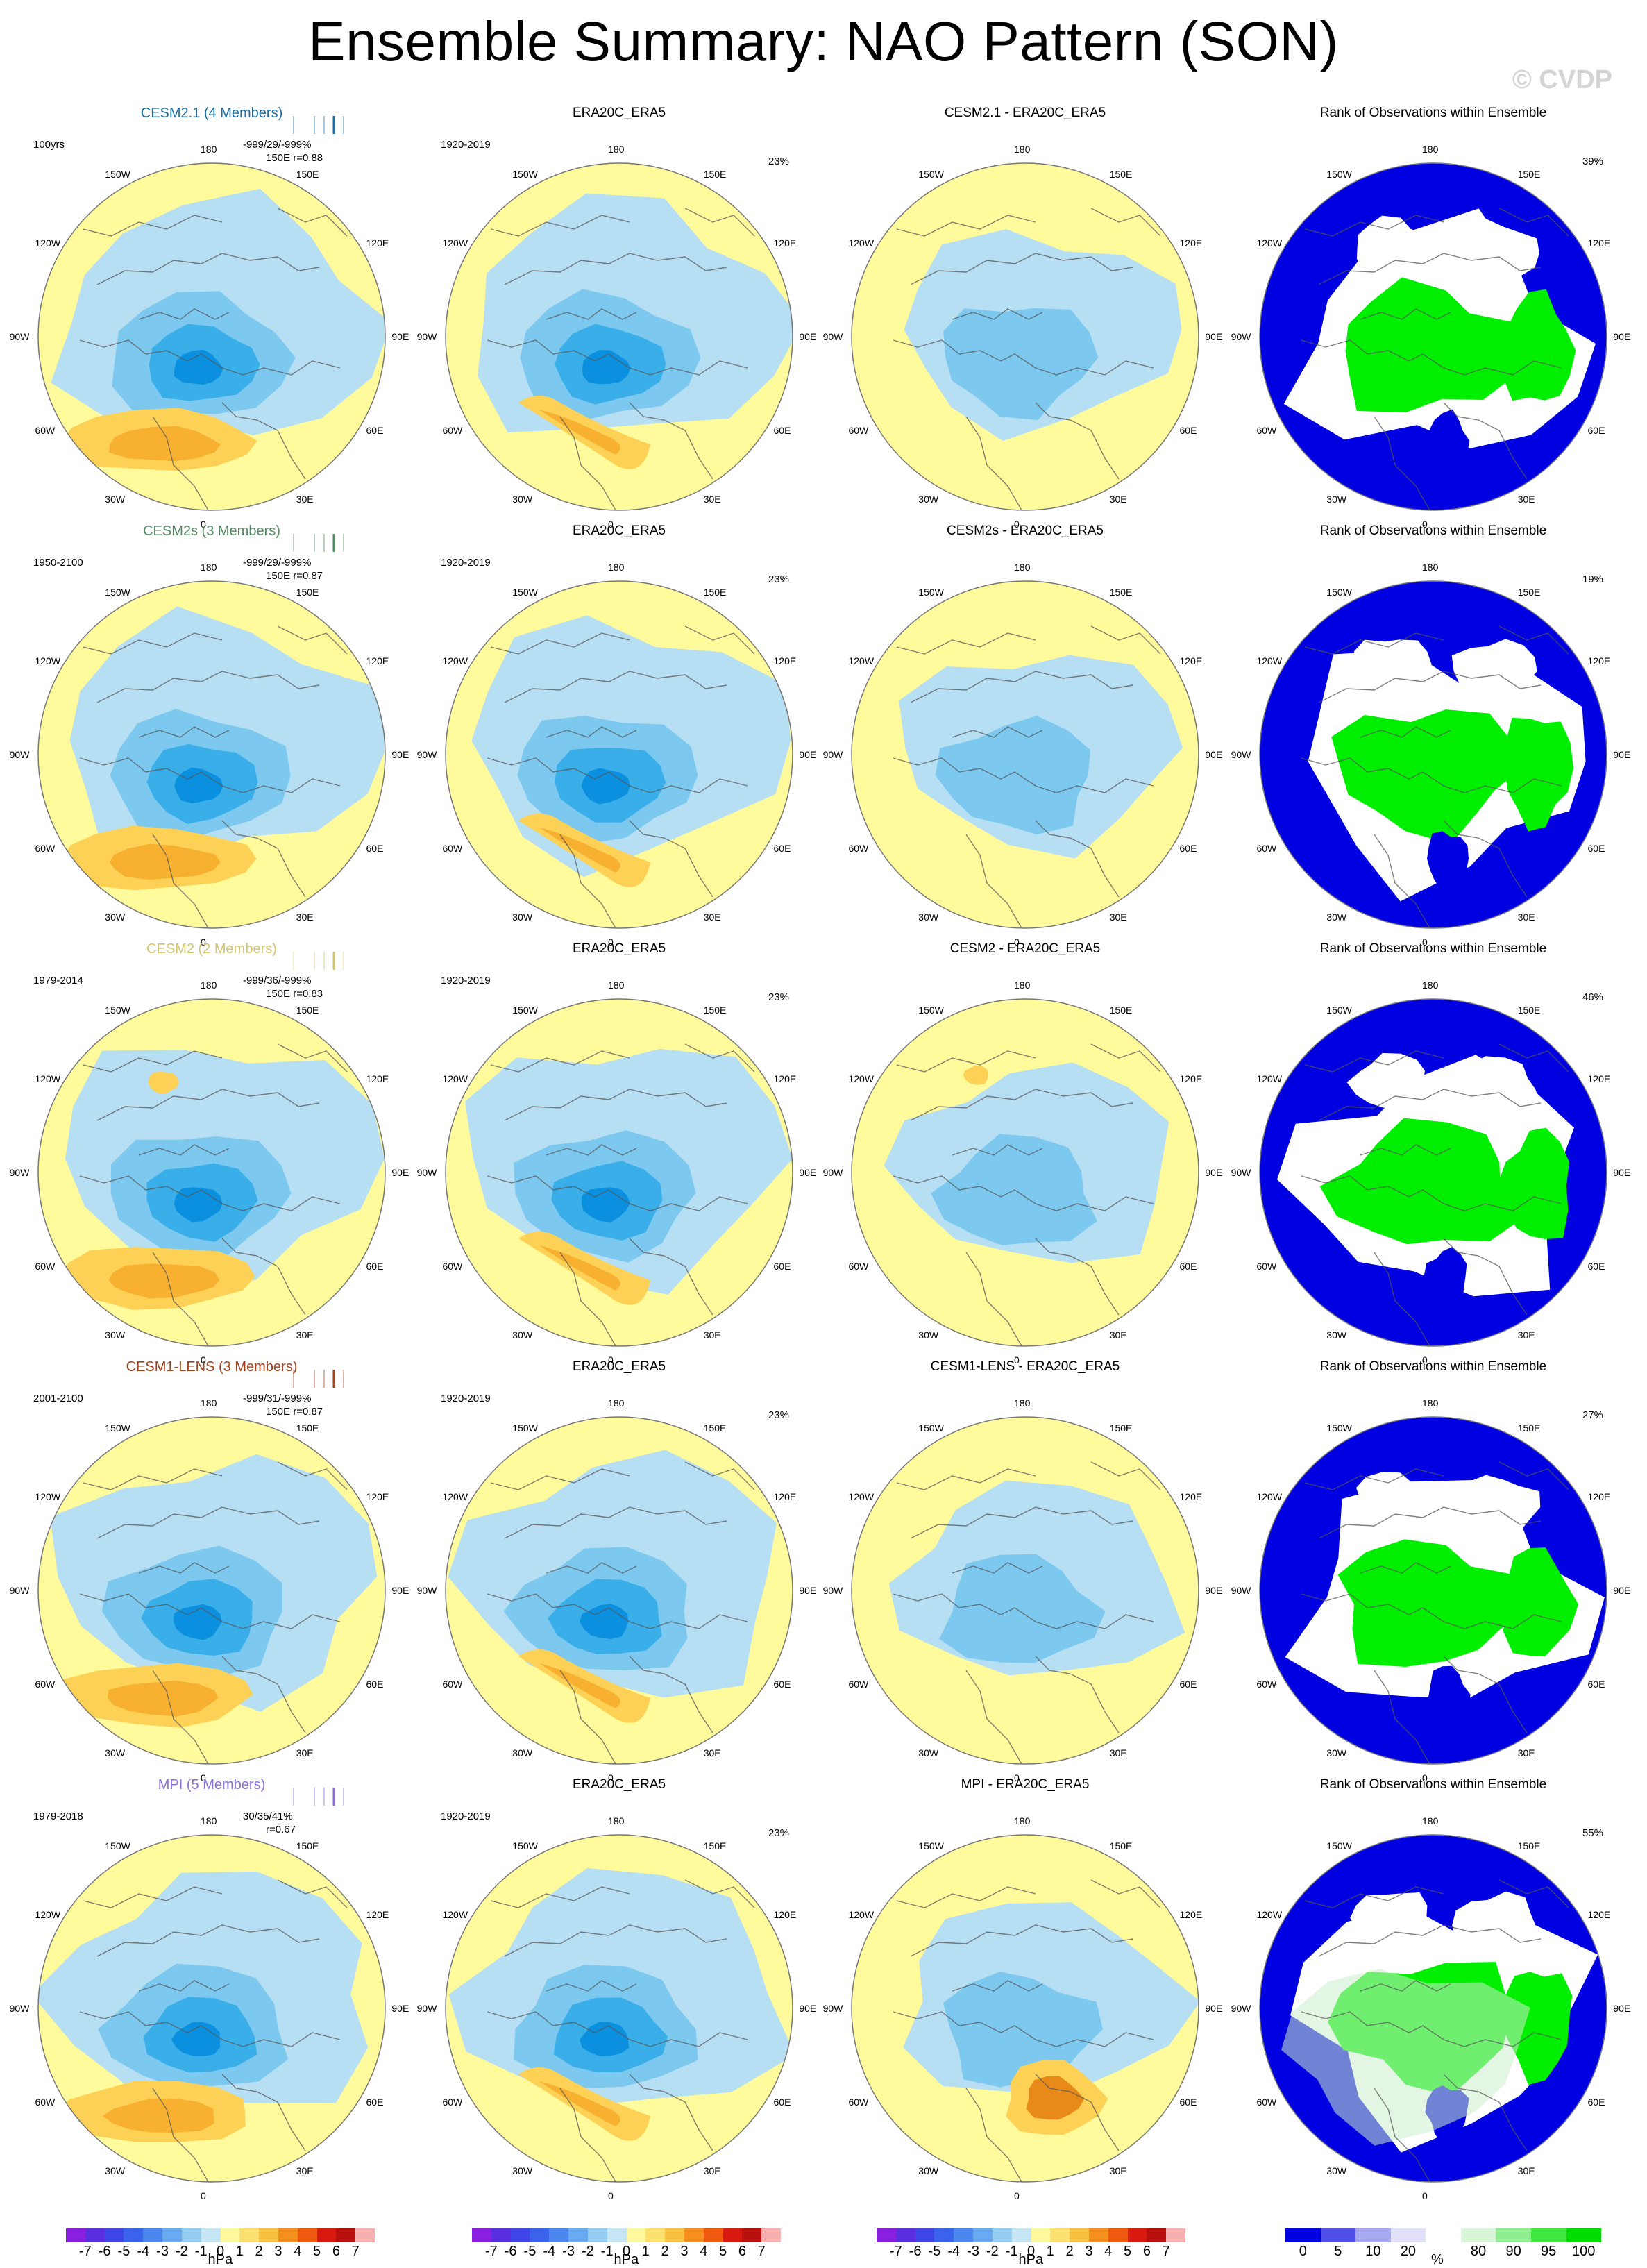 Image resolution: width=1647 pixels, height=2268 pixels. Describe the element at coordinates (1408, 2251) in the screenshot. I see `colorbar-tick-label: 20` at that location.